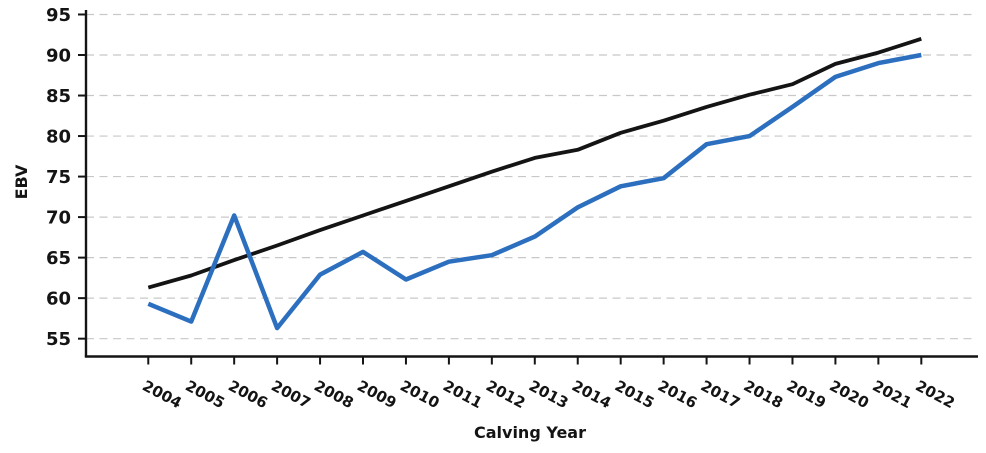  Describe the element at coordinates (58, 299) in the screenshot. I see `y-tick-label-60: 60` at that location.